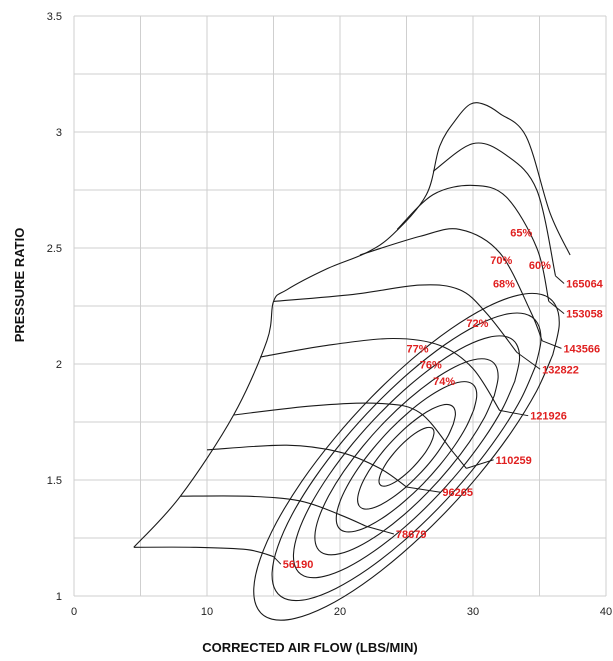  I want to click on speed-label: 96265, so click(457, 493).